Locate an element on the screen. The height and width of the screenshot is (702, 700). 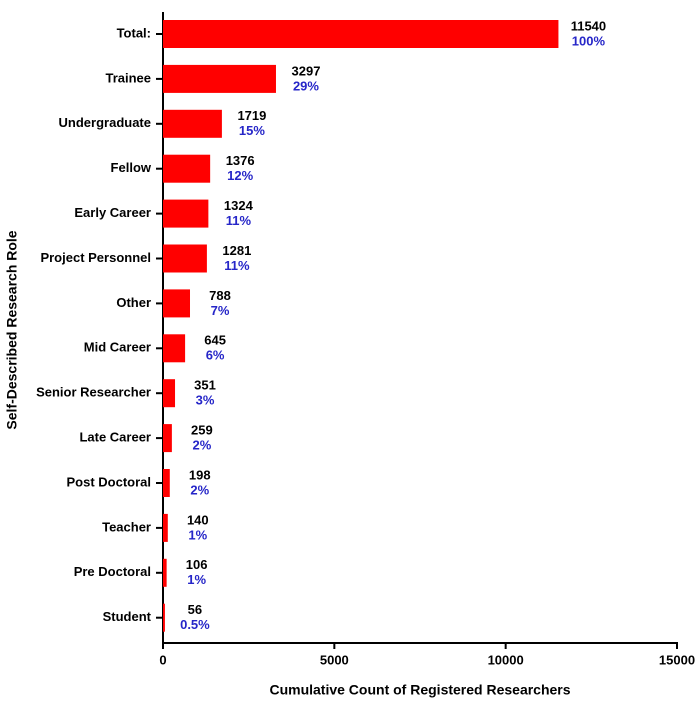
y-tick-label: Other is located at coordinates (133, 302).